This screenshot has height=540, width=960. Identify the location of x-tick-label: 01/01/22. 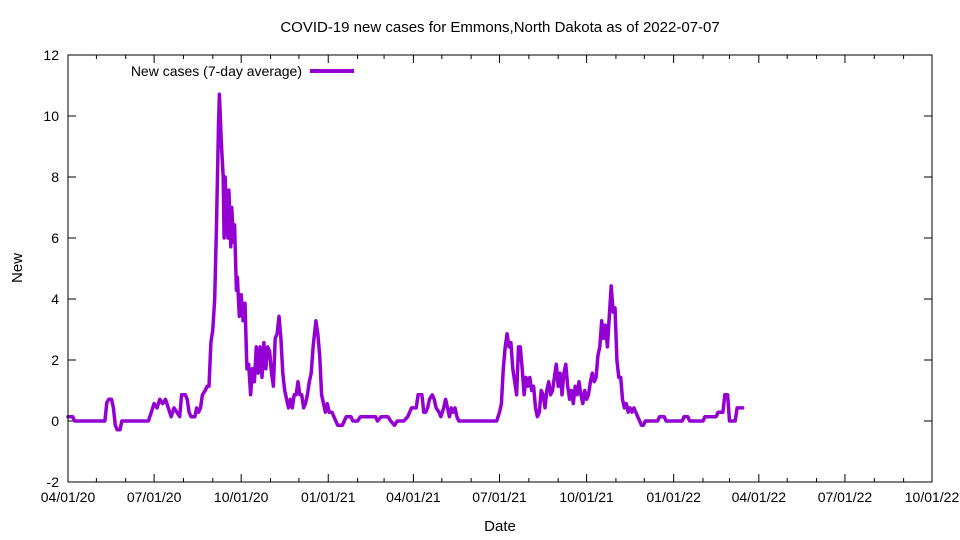
(673, 497).